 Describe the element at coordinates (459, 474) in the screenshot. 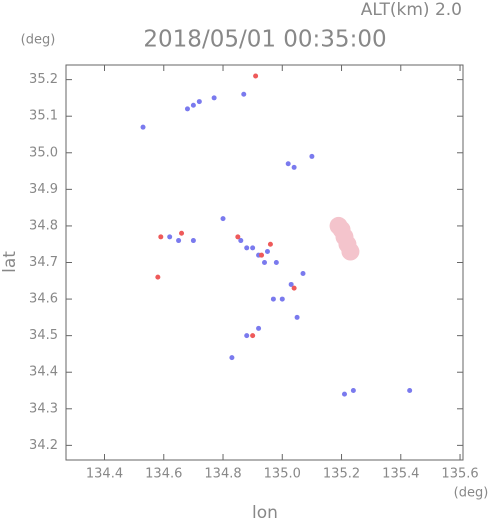

I see `x-tick-label: 135.6` at that location.